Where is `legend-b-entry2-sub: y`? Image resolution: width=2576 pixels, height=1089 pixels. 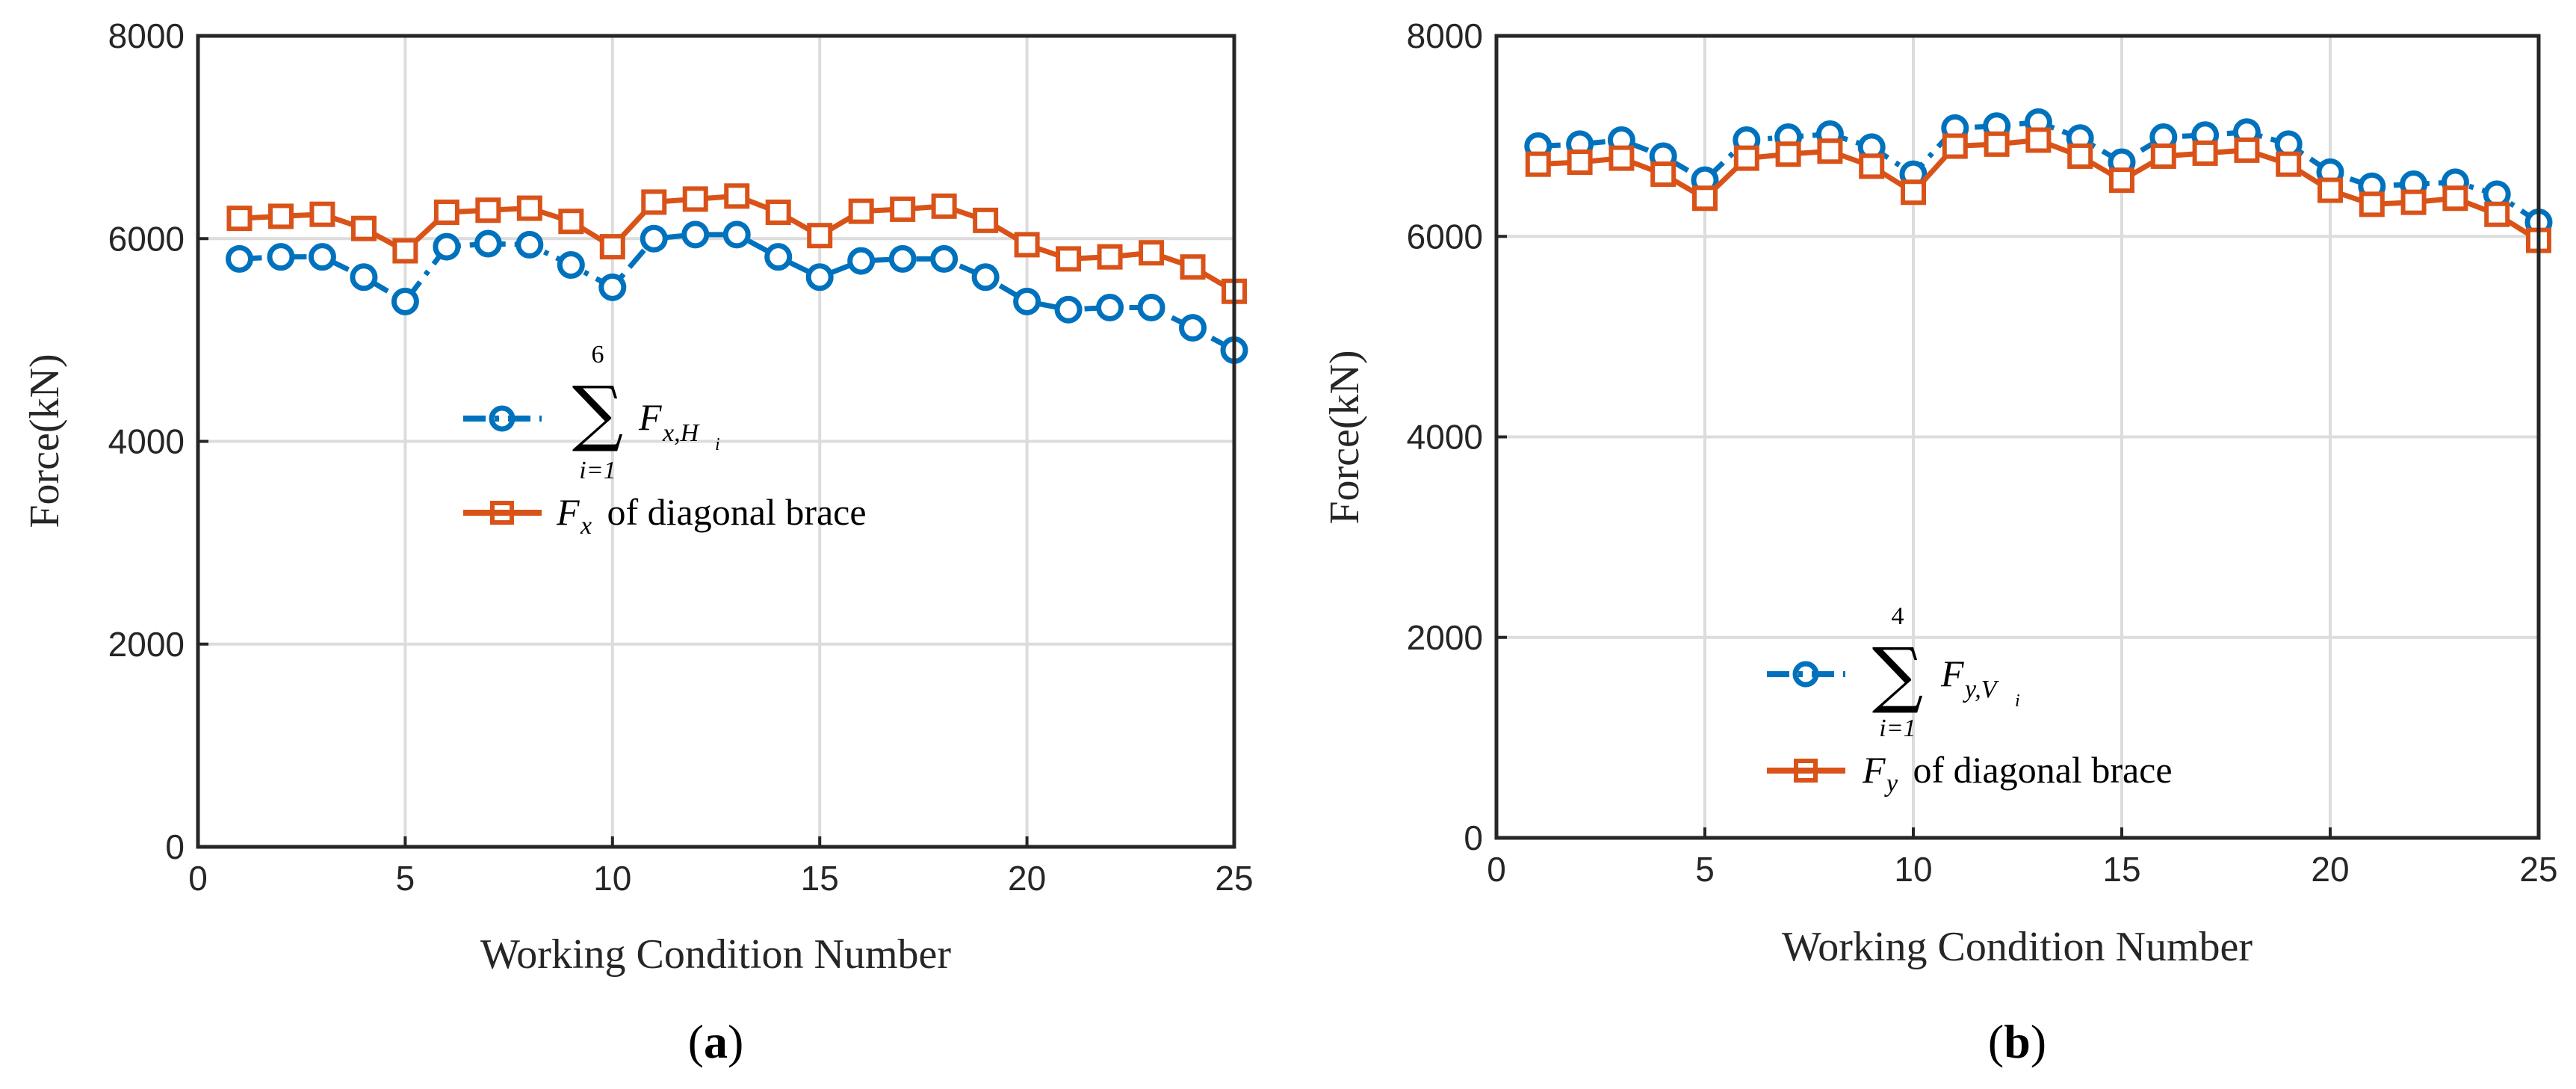 legend-b-entry2-sub: y is located at coordinates (1891, 784).